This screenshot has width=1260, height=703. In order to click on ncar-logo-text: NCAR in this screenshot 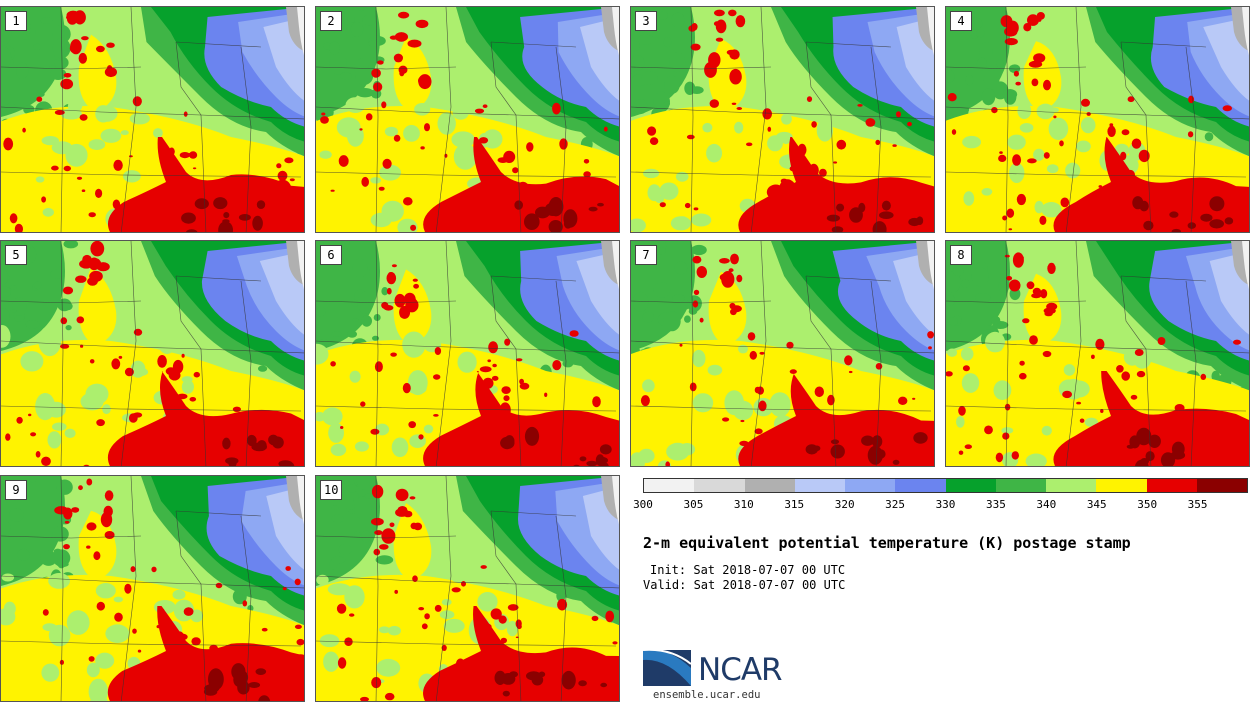, I will do `click(740, 670)`.